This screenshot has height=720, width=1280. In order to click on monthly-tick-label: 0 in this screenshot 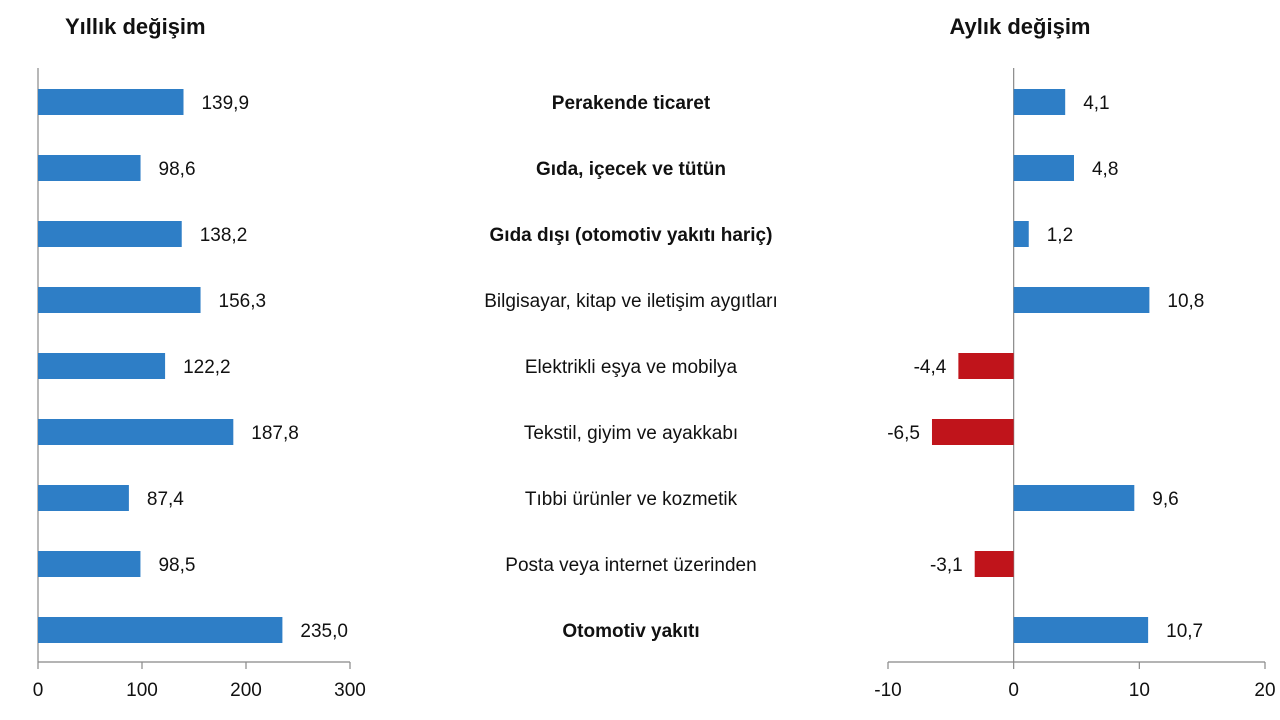, I will do `click(1013, 690)`.